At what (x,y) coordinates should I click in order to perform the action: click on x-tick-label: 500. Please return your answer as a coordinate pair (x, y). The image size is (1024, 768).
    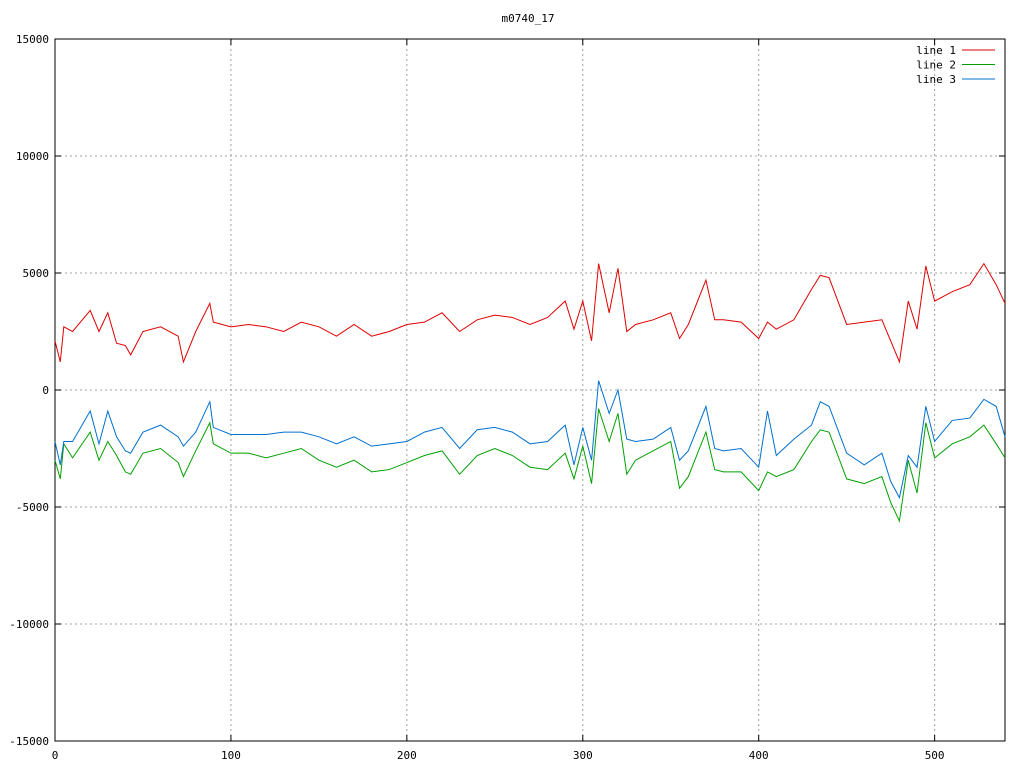
    Looking at the image, I should click on (935, 755).